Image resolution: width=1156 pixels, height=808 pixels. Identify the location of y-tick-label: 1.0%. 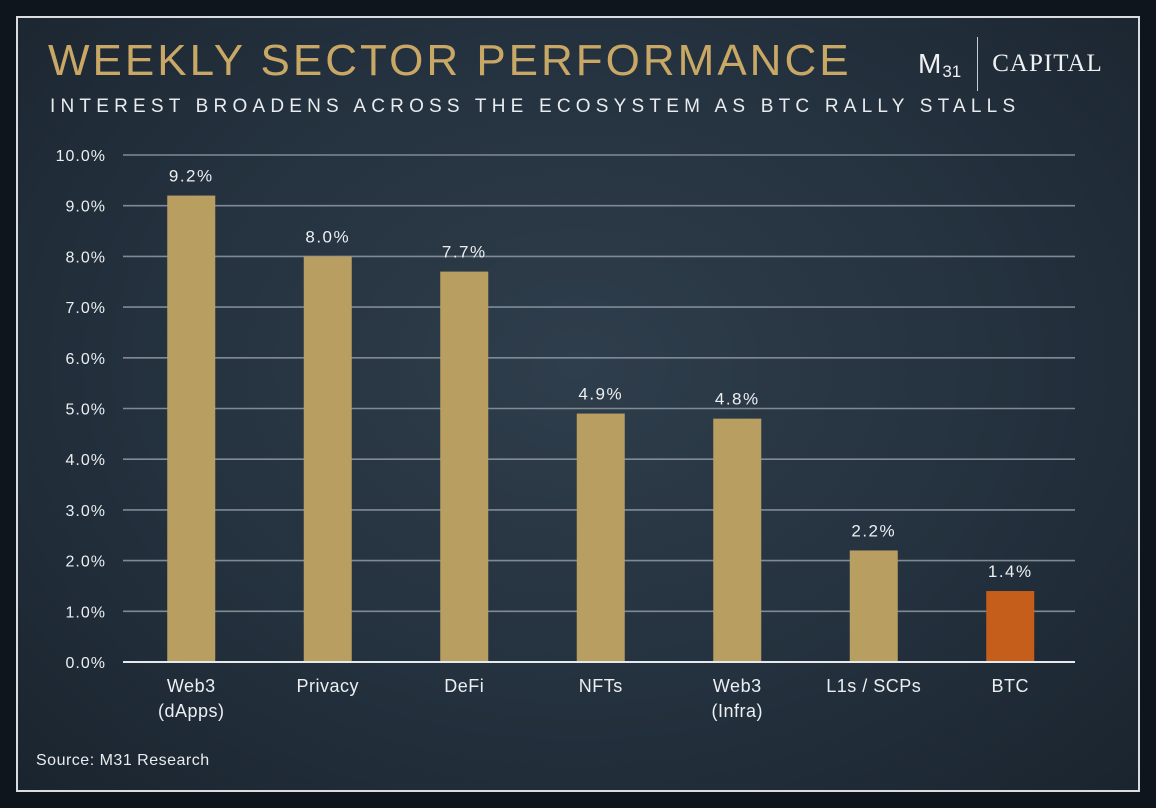
(86, 612).